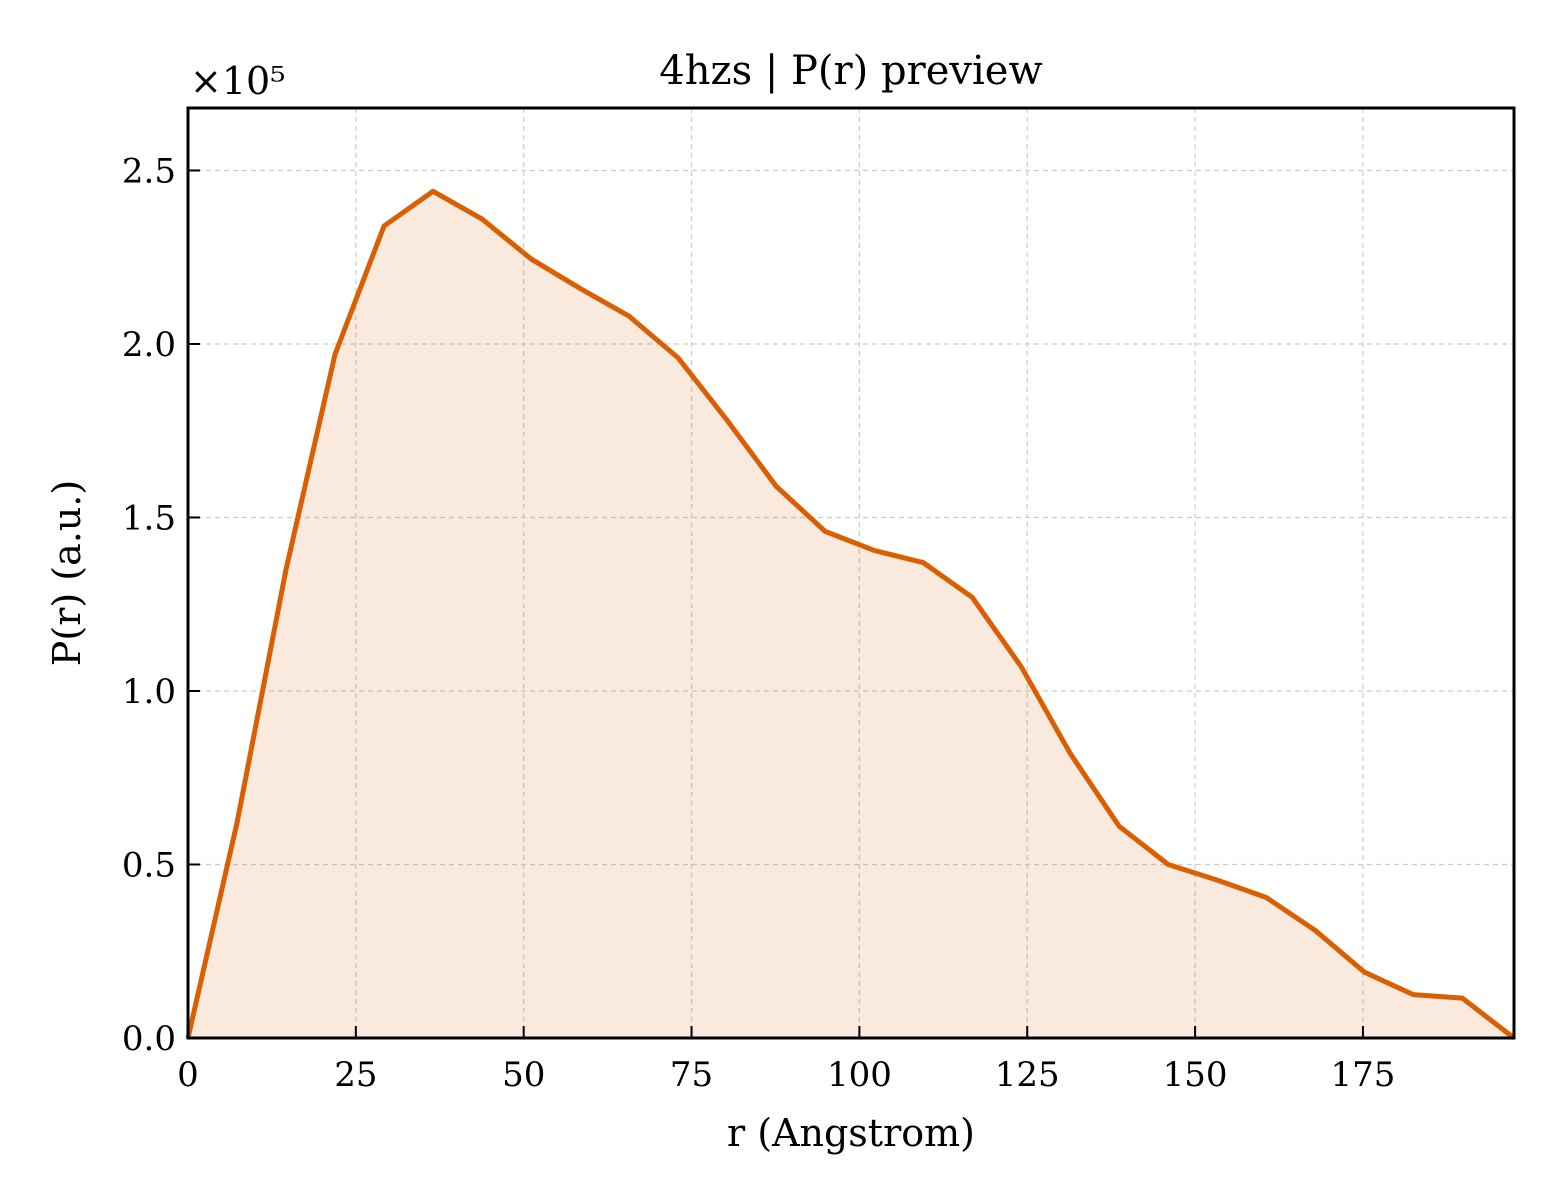  Describe the element at coordinates (149, 1039) in the screenshot. I see `y-tick-label: 0.0` at that location.